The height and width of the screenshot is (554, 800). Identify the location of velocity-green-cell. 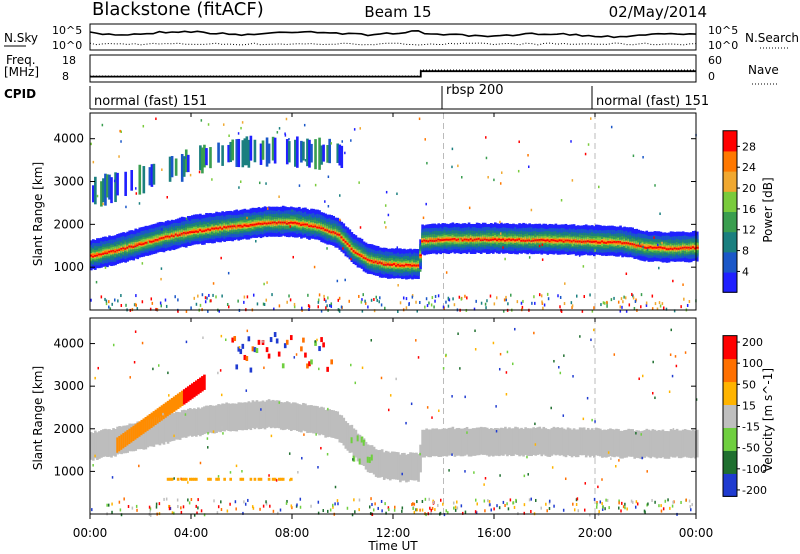
(352, 440).